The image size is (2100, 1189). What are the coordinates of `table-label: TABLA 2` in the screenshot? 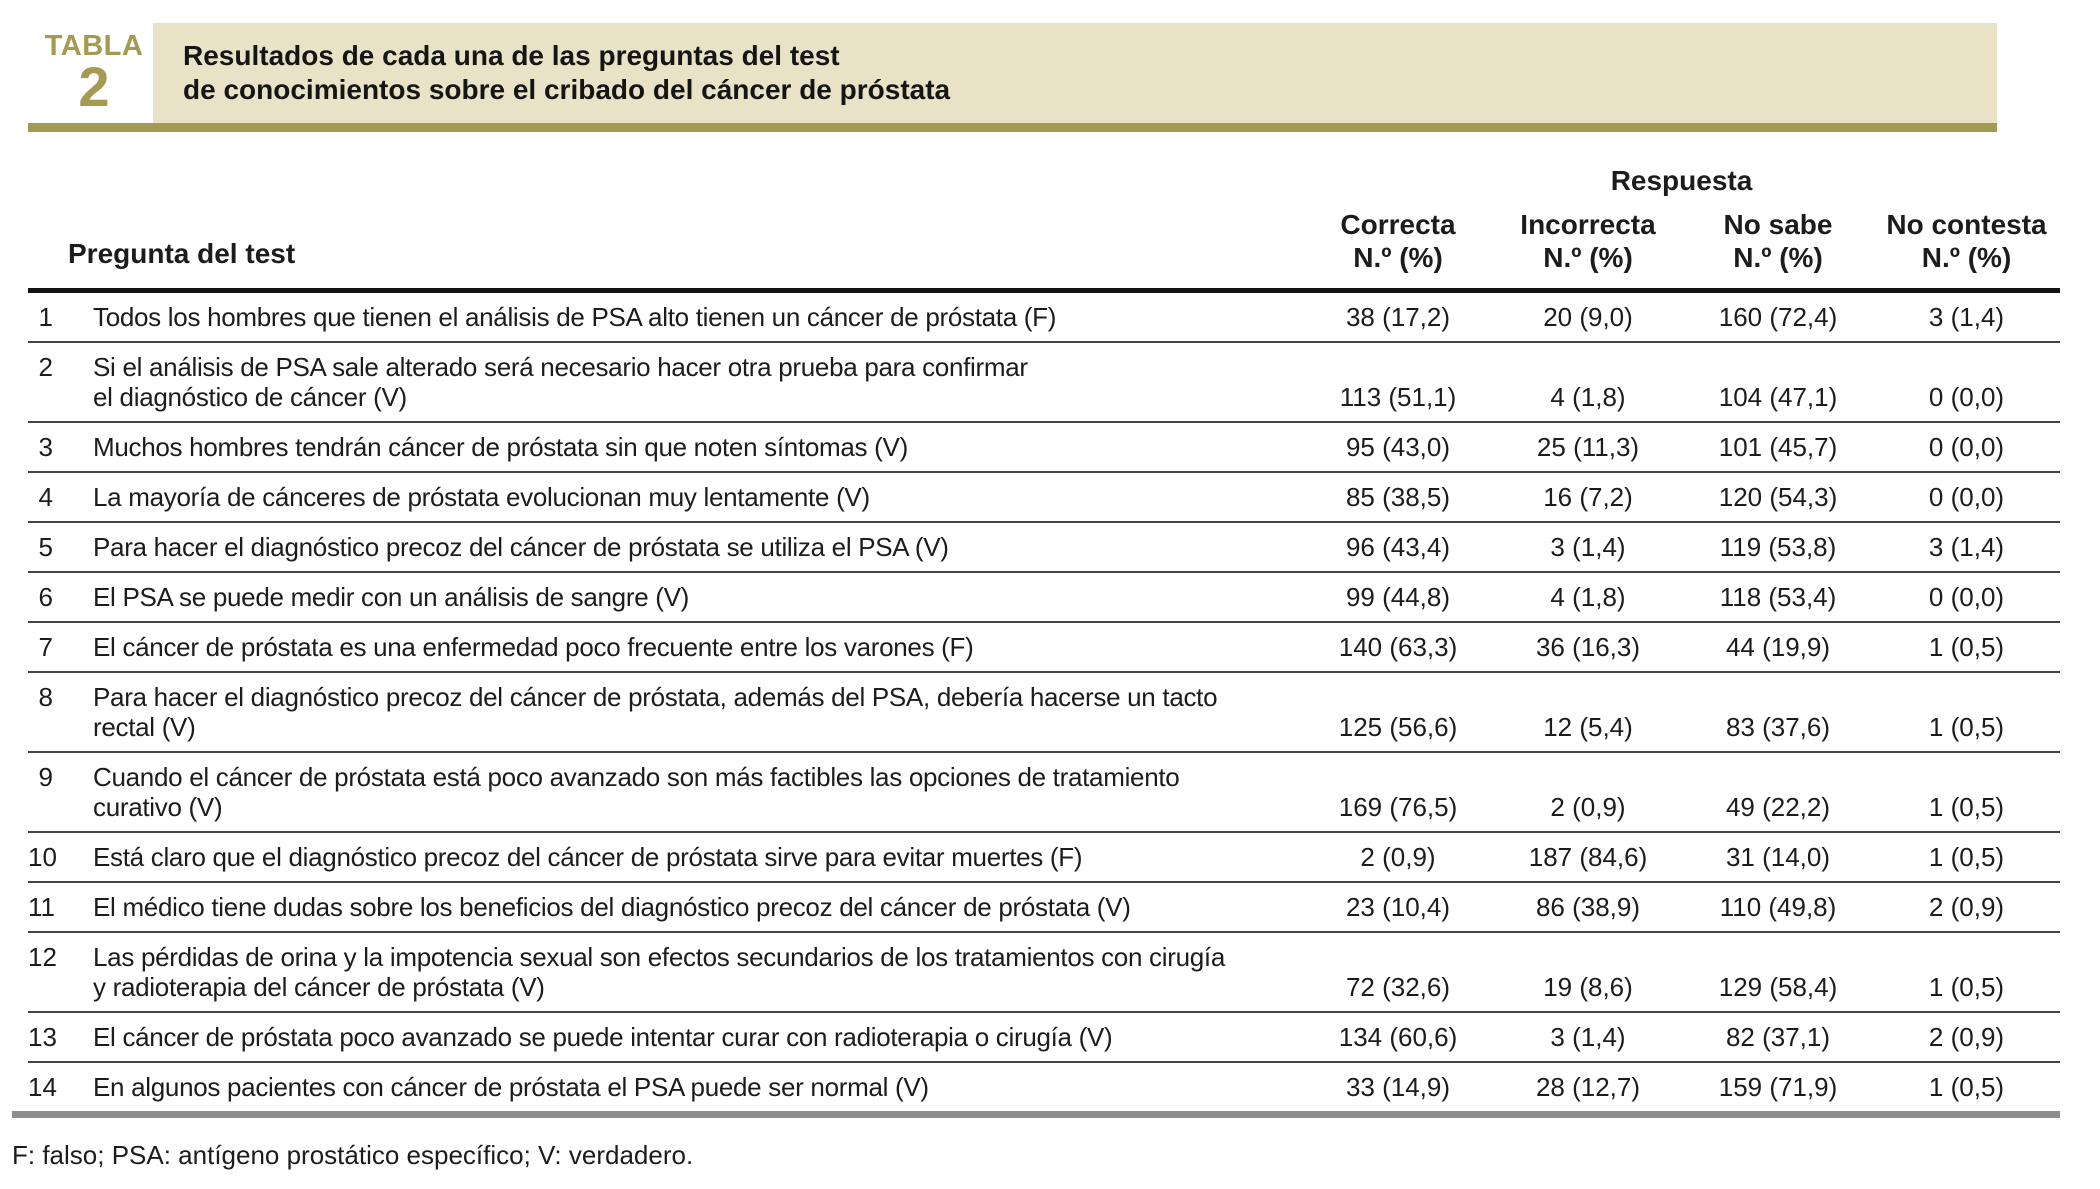 It's located at (94, 74).